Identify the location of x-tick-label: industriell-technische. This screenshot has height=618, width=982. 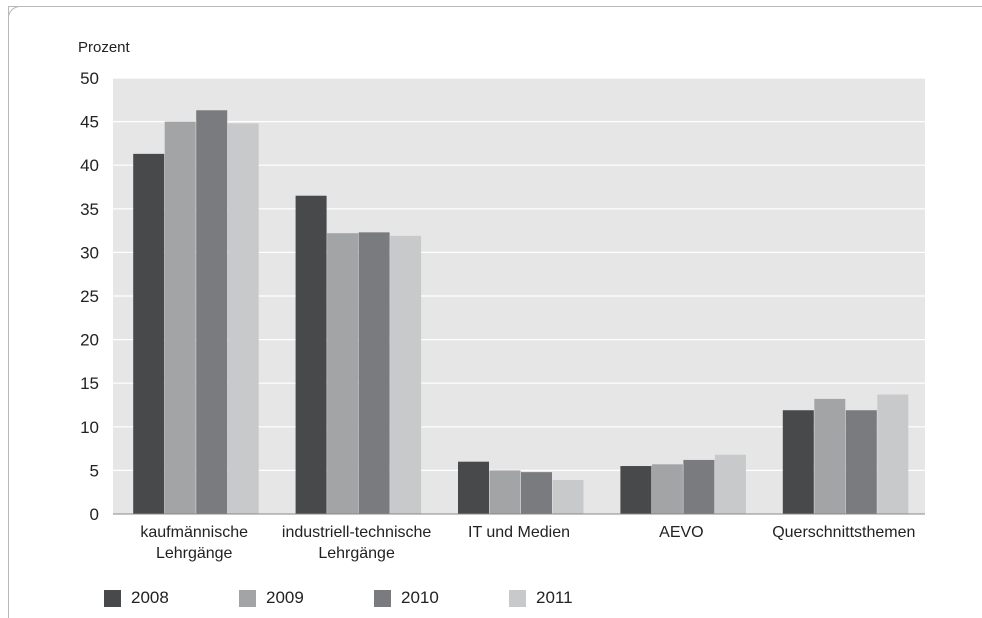
(357, 532).